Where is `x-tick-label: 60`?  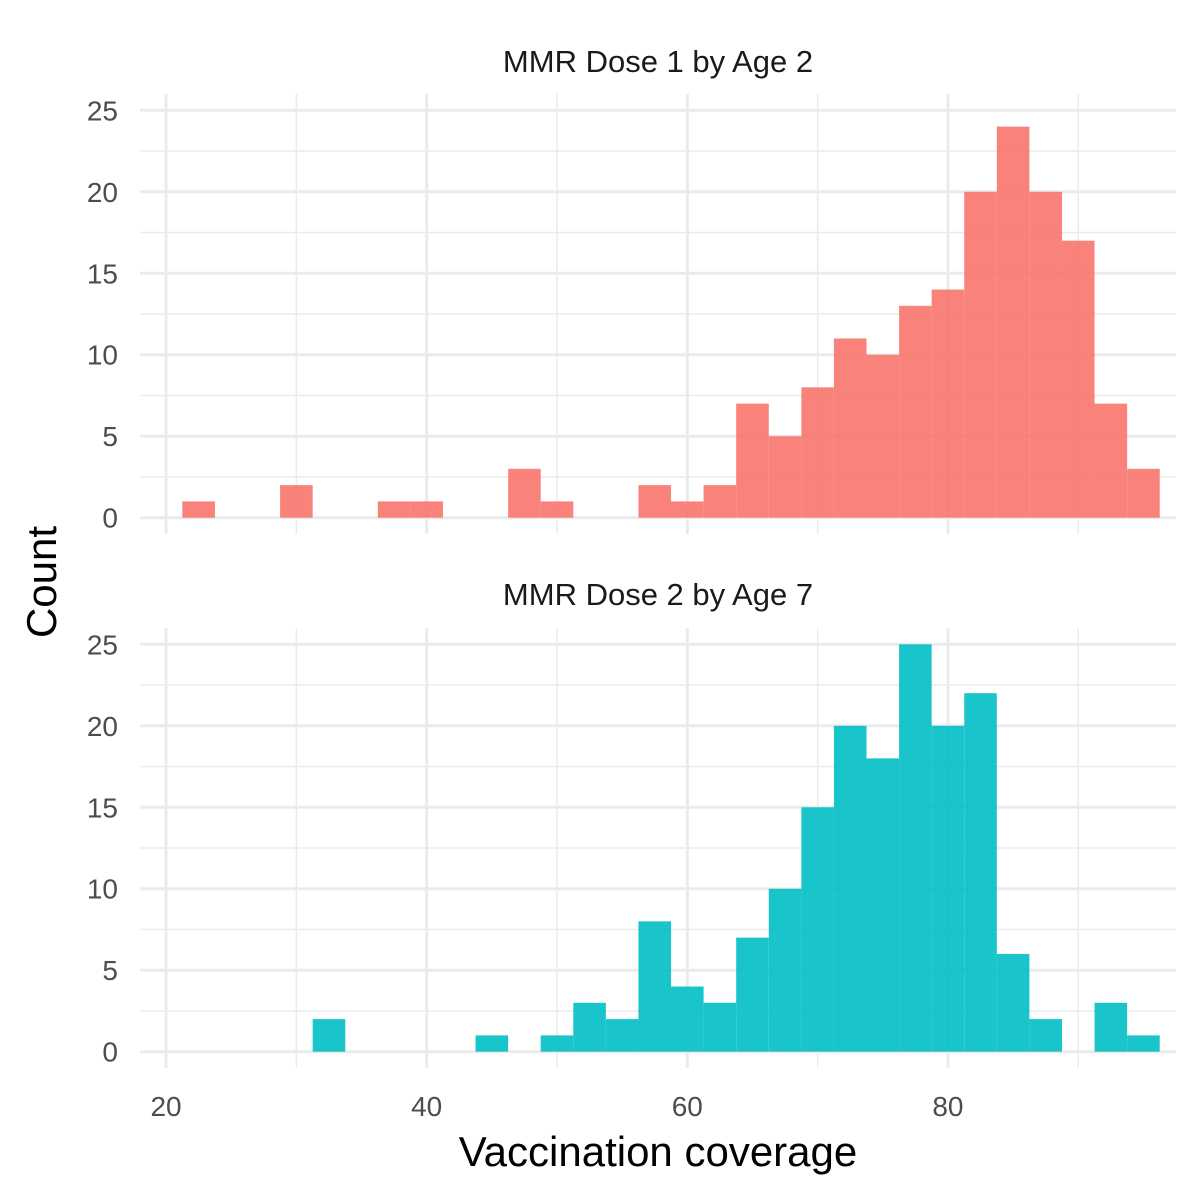
x-tick-label: 60 is located at coordinates (687, 1106).